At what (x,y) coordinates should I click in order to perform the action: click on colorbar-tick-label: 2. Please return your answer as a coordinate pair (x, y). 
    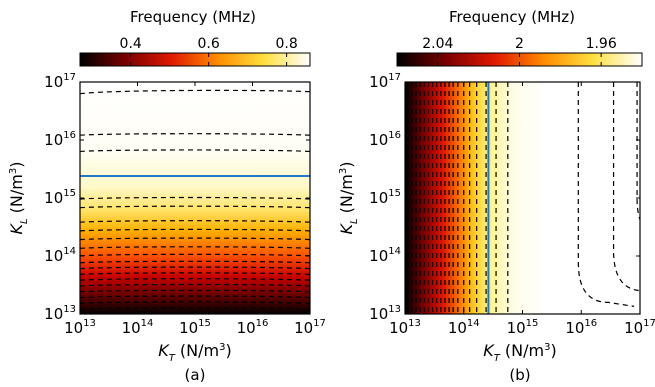
    Looking at the image, I should click on (519, 44).